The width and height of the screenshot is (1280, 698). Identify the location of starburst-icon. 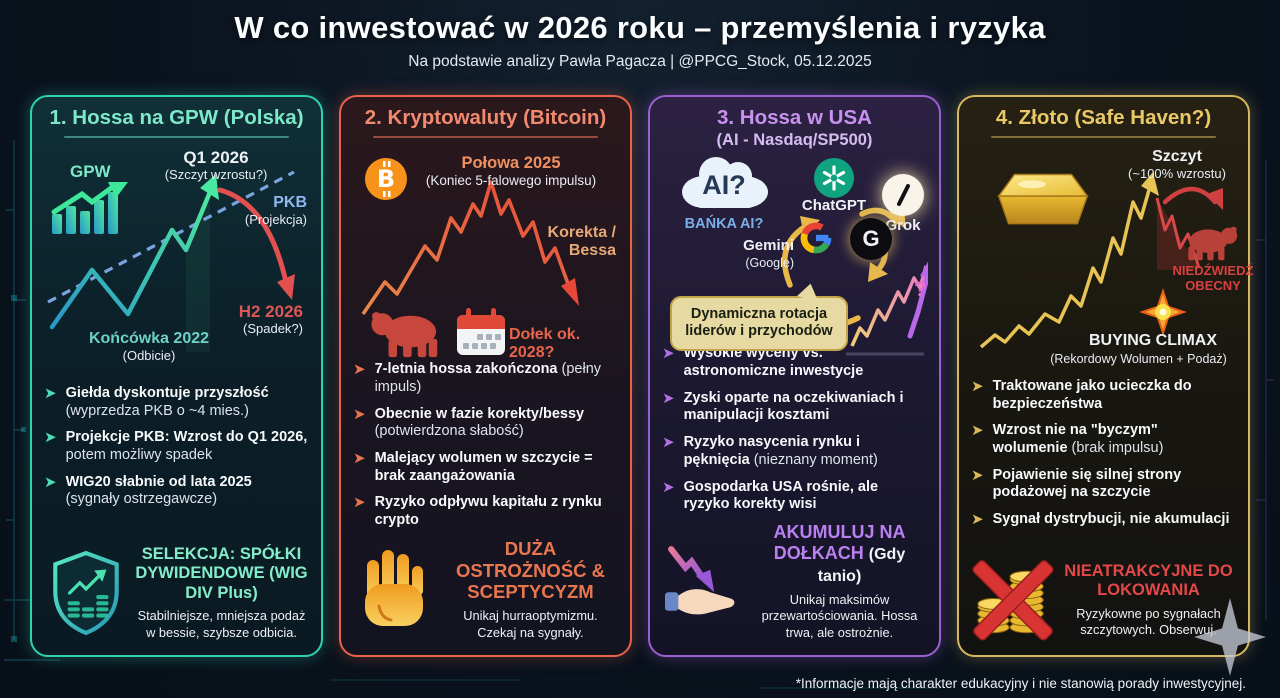
(1163, 311).